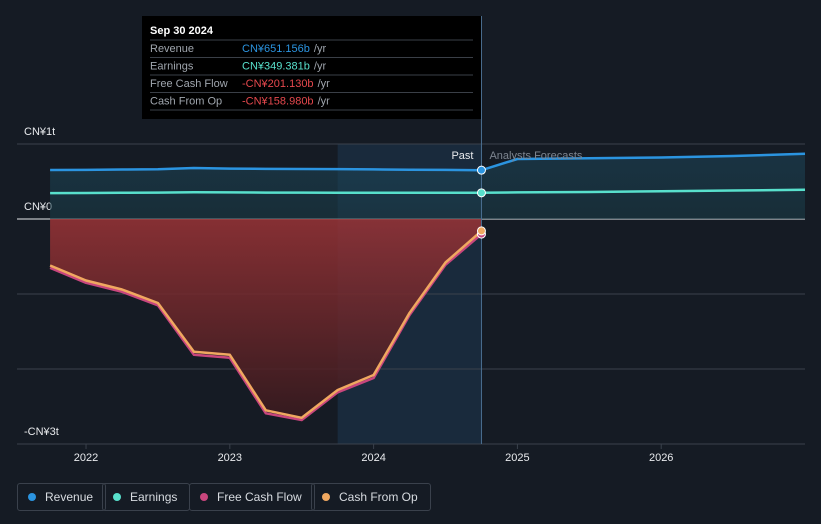  Describe the element at coordinates (535, 156) in the screenshot. I see `forecast-label: Analysts Forecasts` at that location.